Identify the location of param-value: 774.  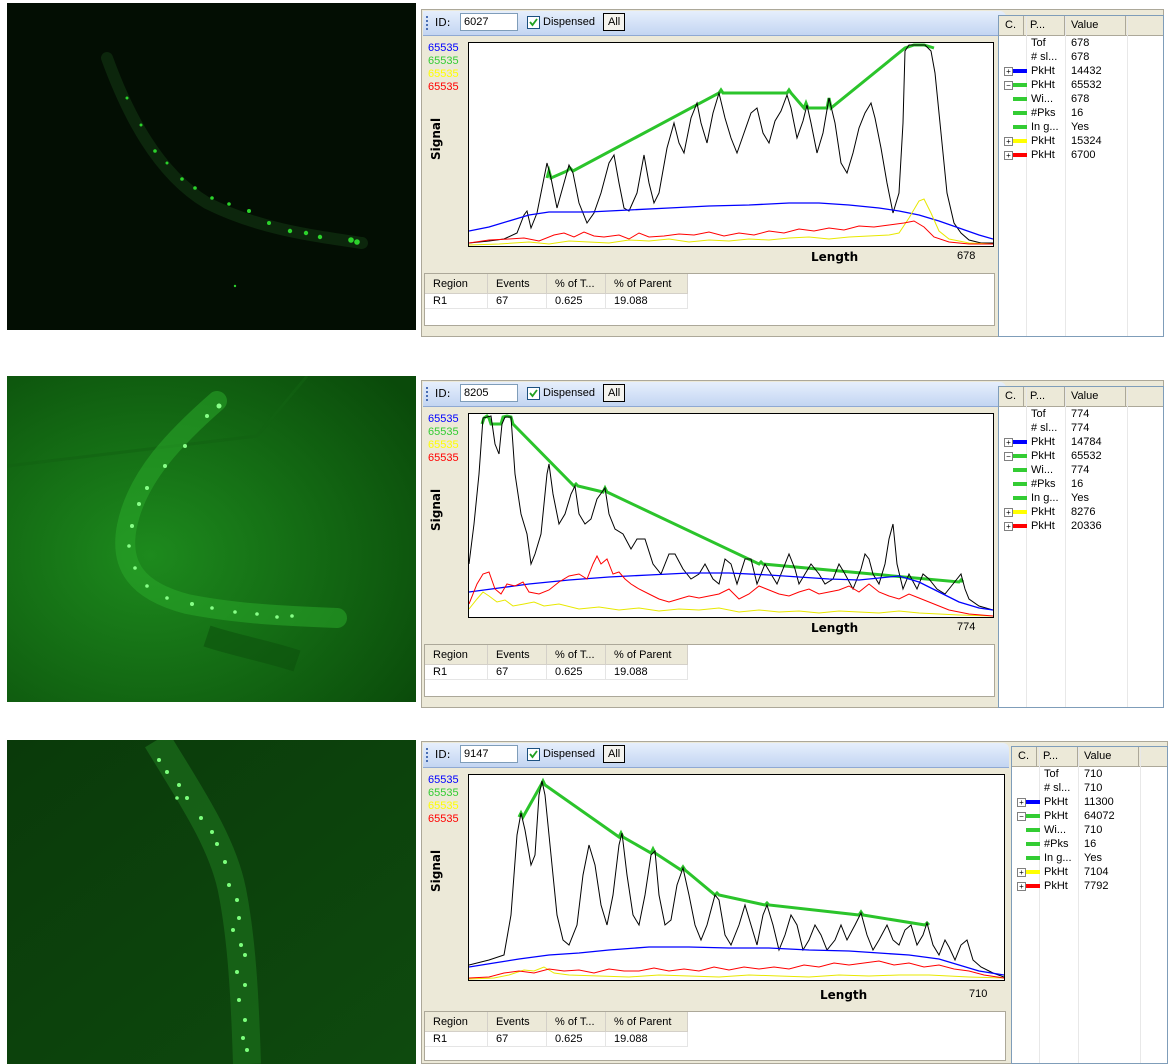
(1080, 414).